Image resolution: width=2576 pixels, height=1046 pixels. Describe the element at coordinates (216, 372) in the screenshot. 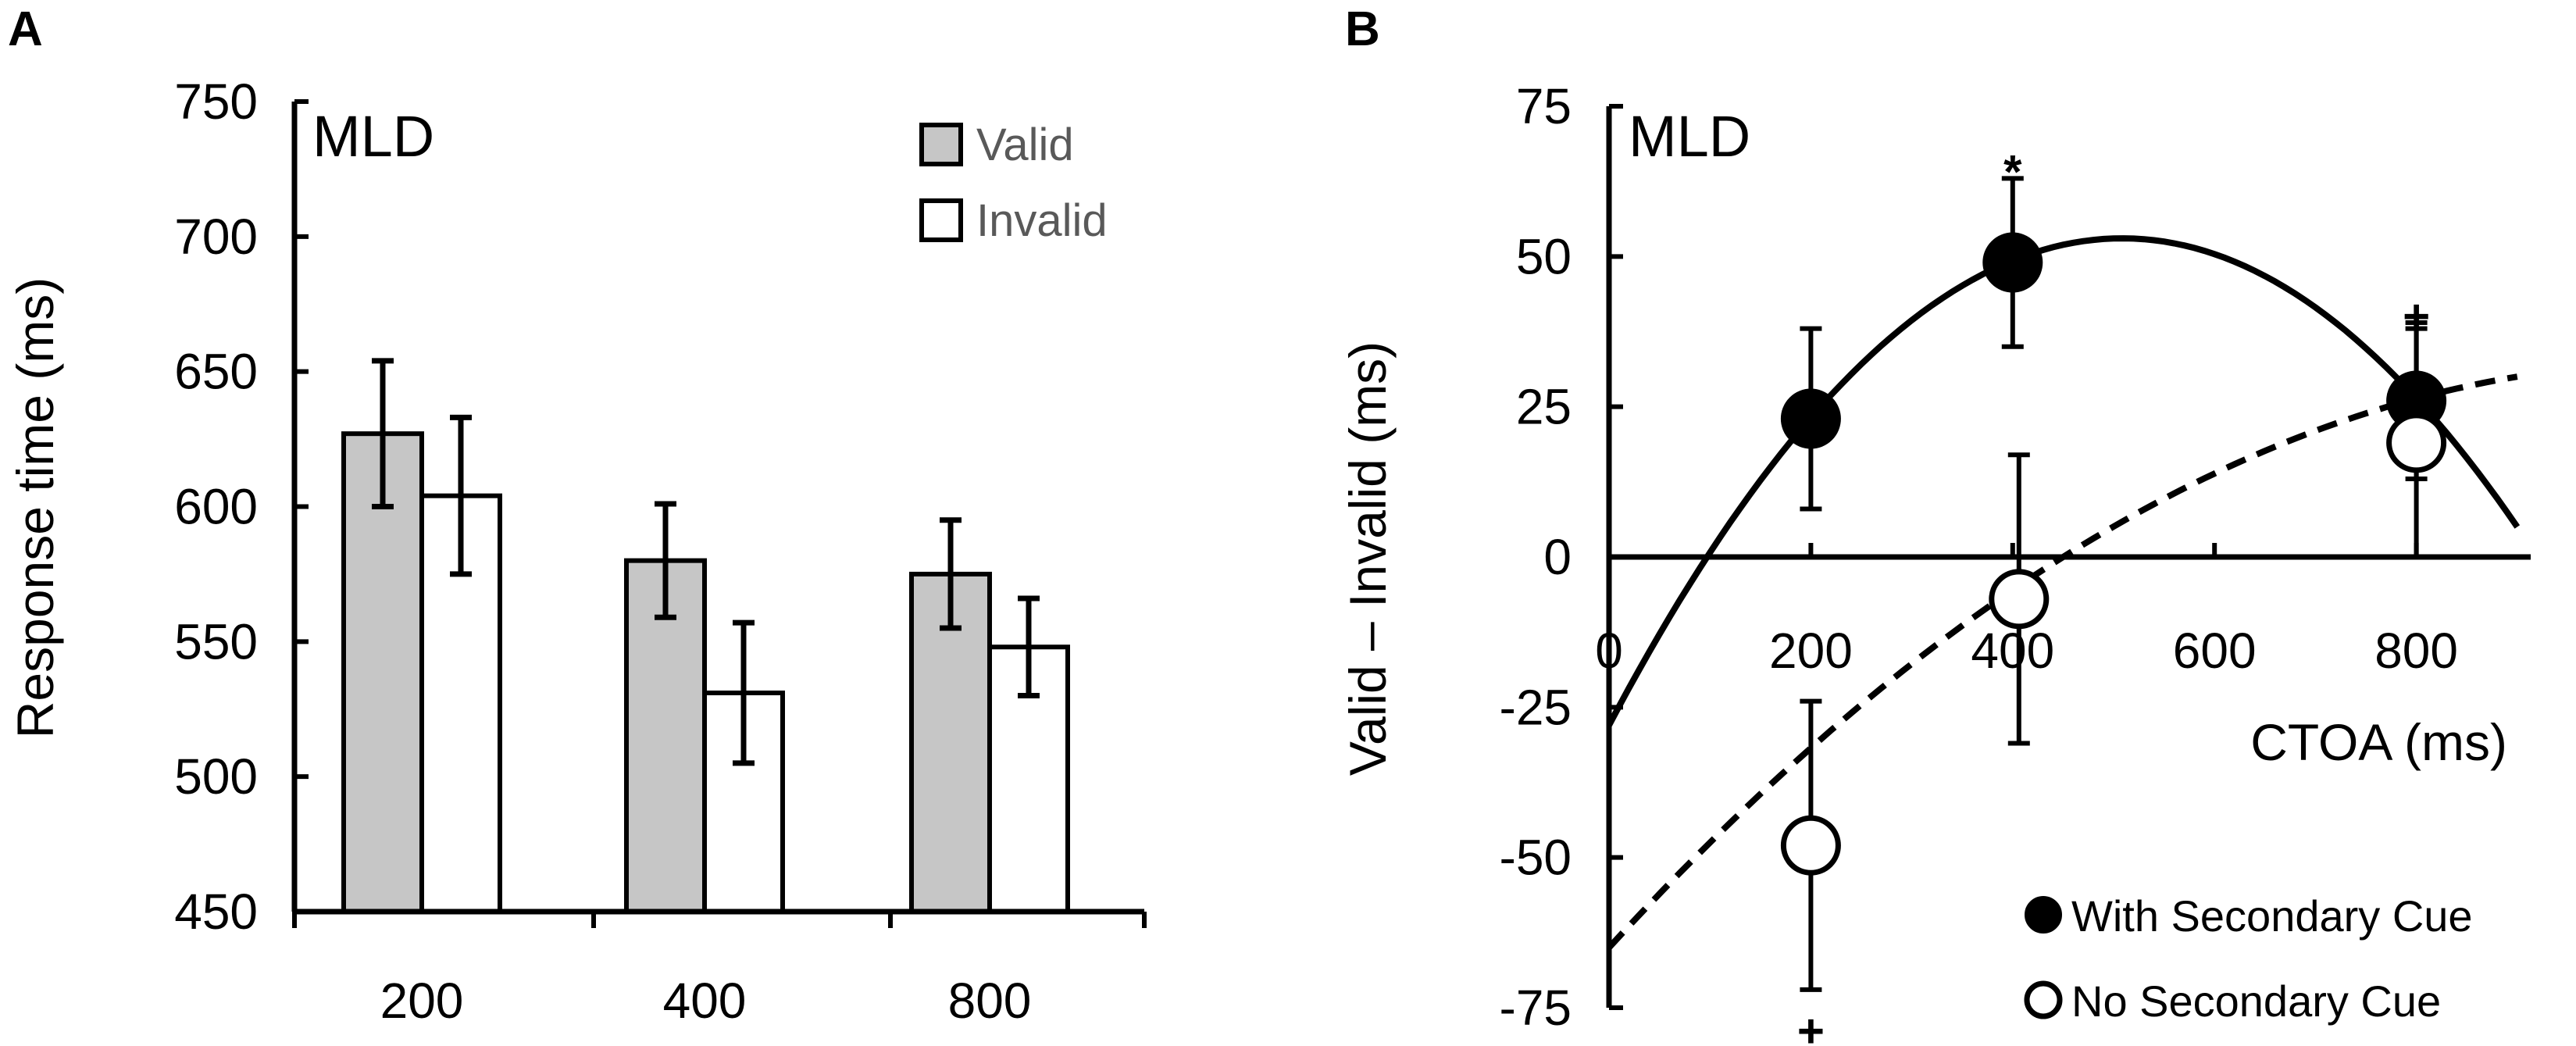

I see `y-tick-label: 650` at that location.